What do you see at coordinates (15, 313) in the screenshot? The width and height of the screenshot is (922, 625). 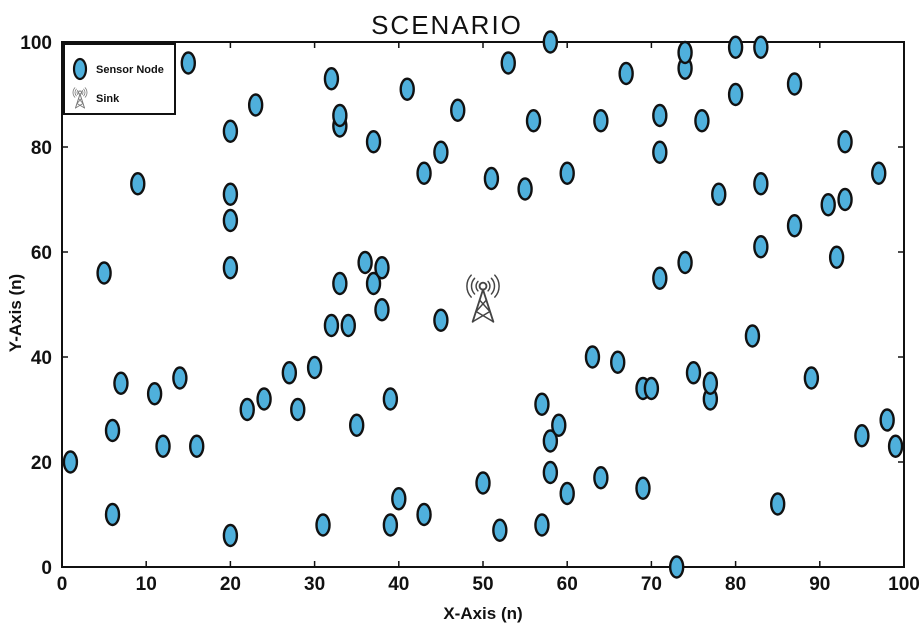 I see `y-axis-label: Y-Axis (n)` at bounding box center [15, 313].